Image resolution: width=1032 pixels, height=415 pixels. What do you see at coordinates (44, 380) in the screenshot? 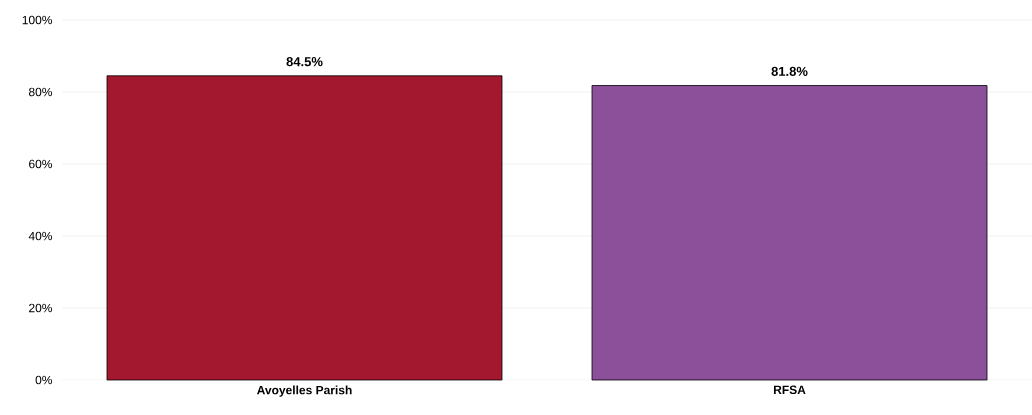
I see `y-tick-label: 0%` at bounding box center [44, 380].